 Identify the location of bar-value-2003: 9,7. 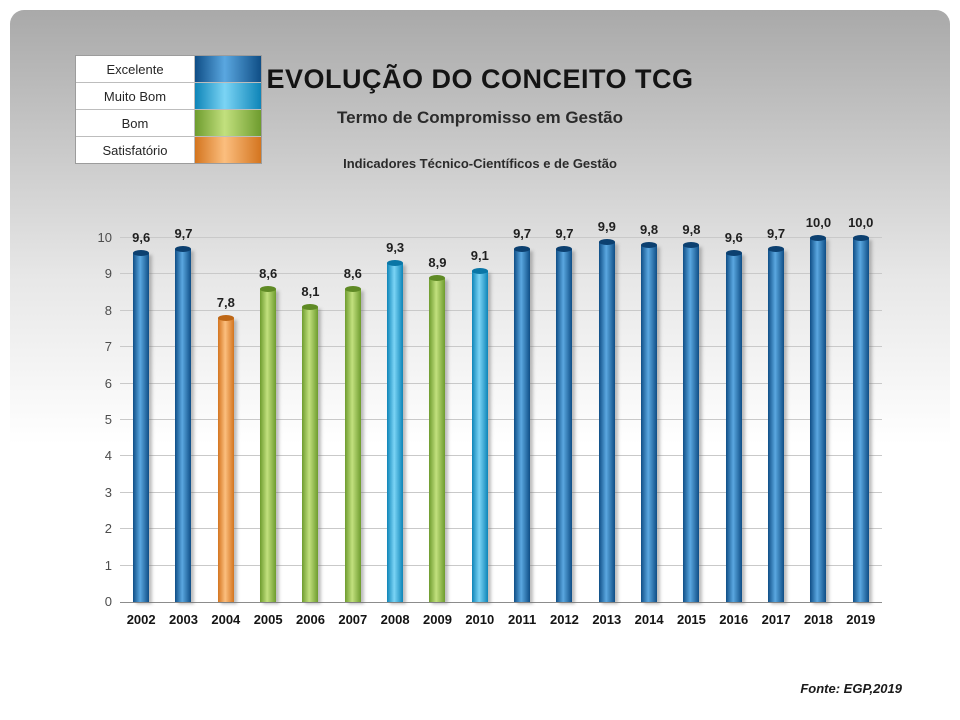
(183, 233).